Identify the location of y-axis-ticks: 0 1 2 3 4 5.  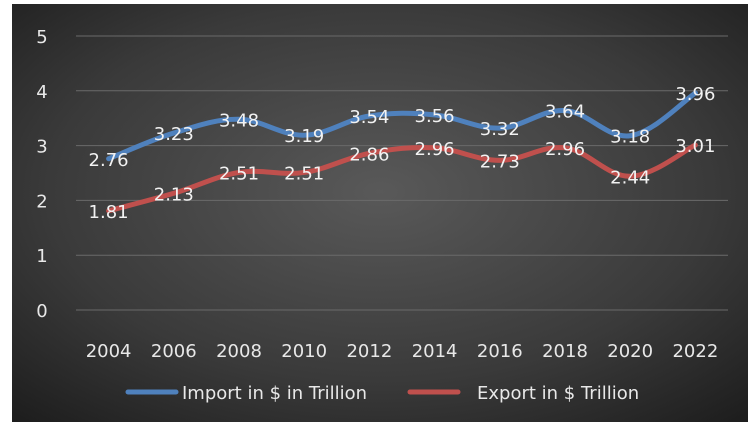
(41, 174).